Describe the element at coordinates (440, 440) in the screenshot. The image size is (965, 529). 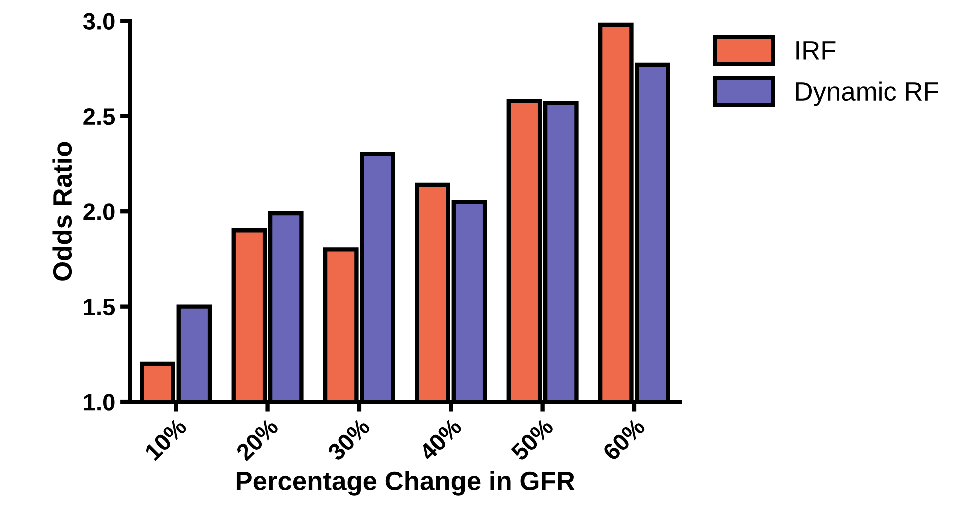
I see `x-tick-label: 40%` at that location.